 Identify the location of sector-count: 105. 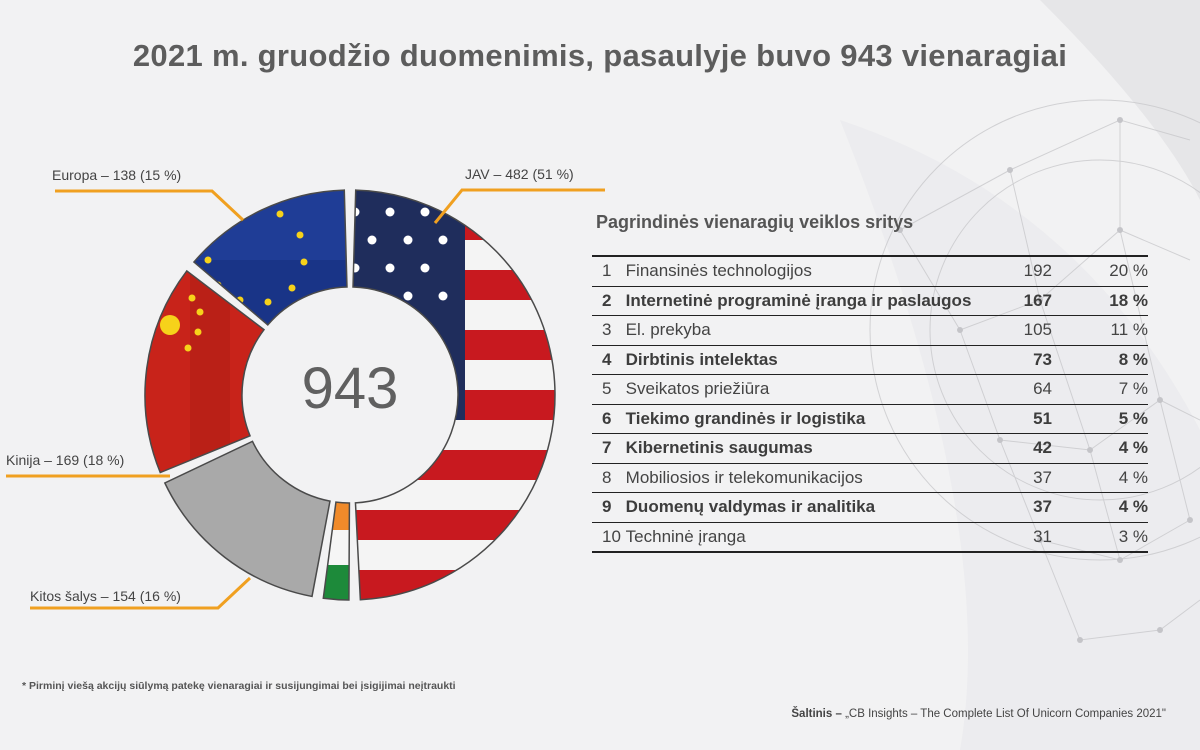
(1018, 330).